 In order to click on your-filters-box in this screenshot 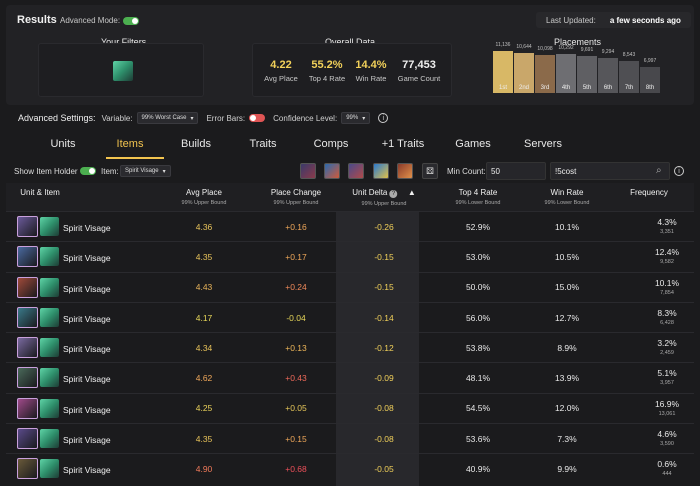, I will do `click(121, 70)`.